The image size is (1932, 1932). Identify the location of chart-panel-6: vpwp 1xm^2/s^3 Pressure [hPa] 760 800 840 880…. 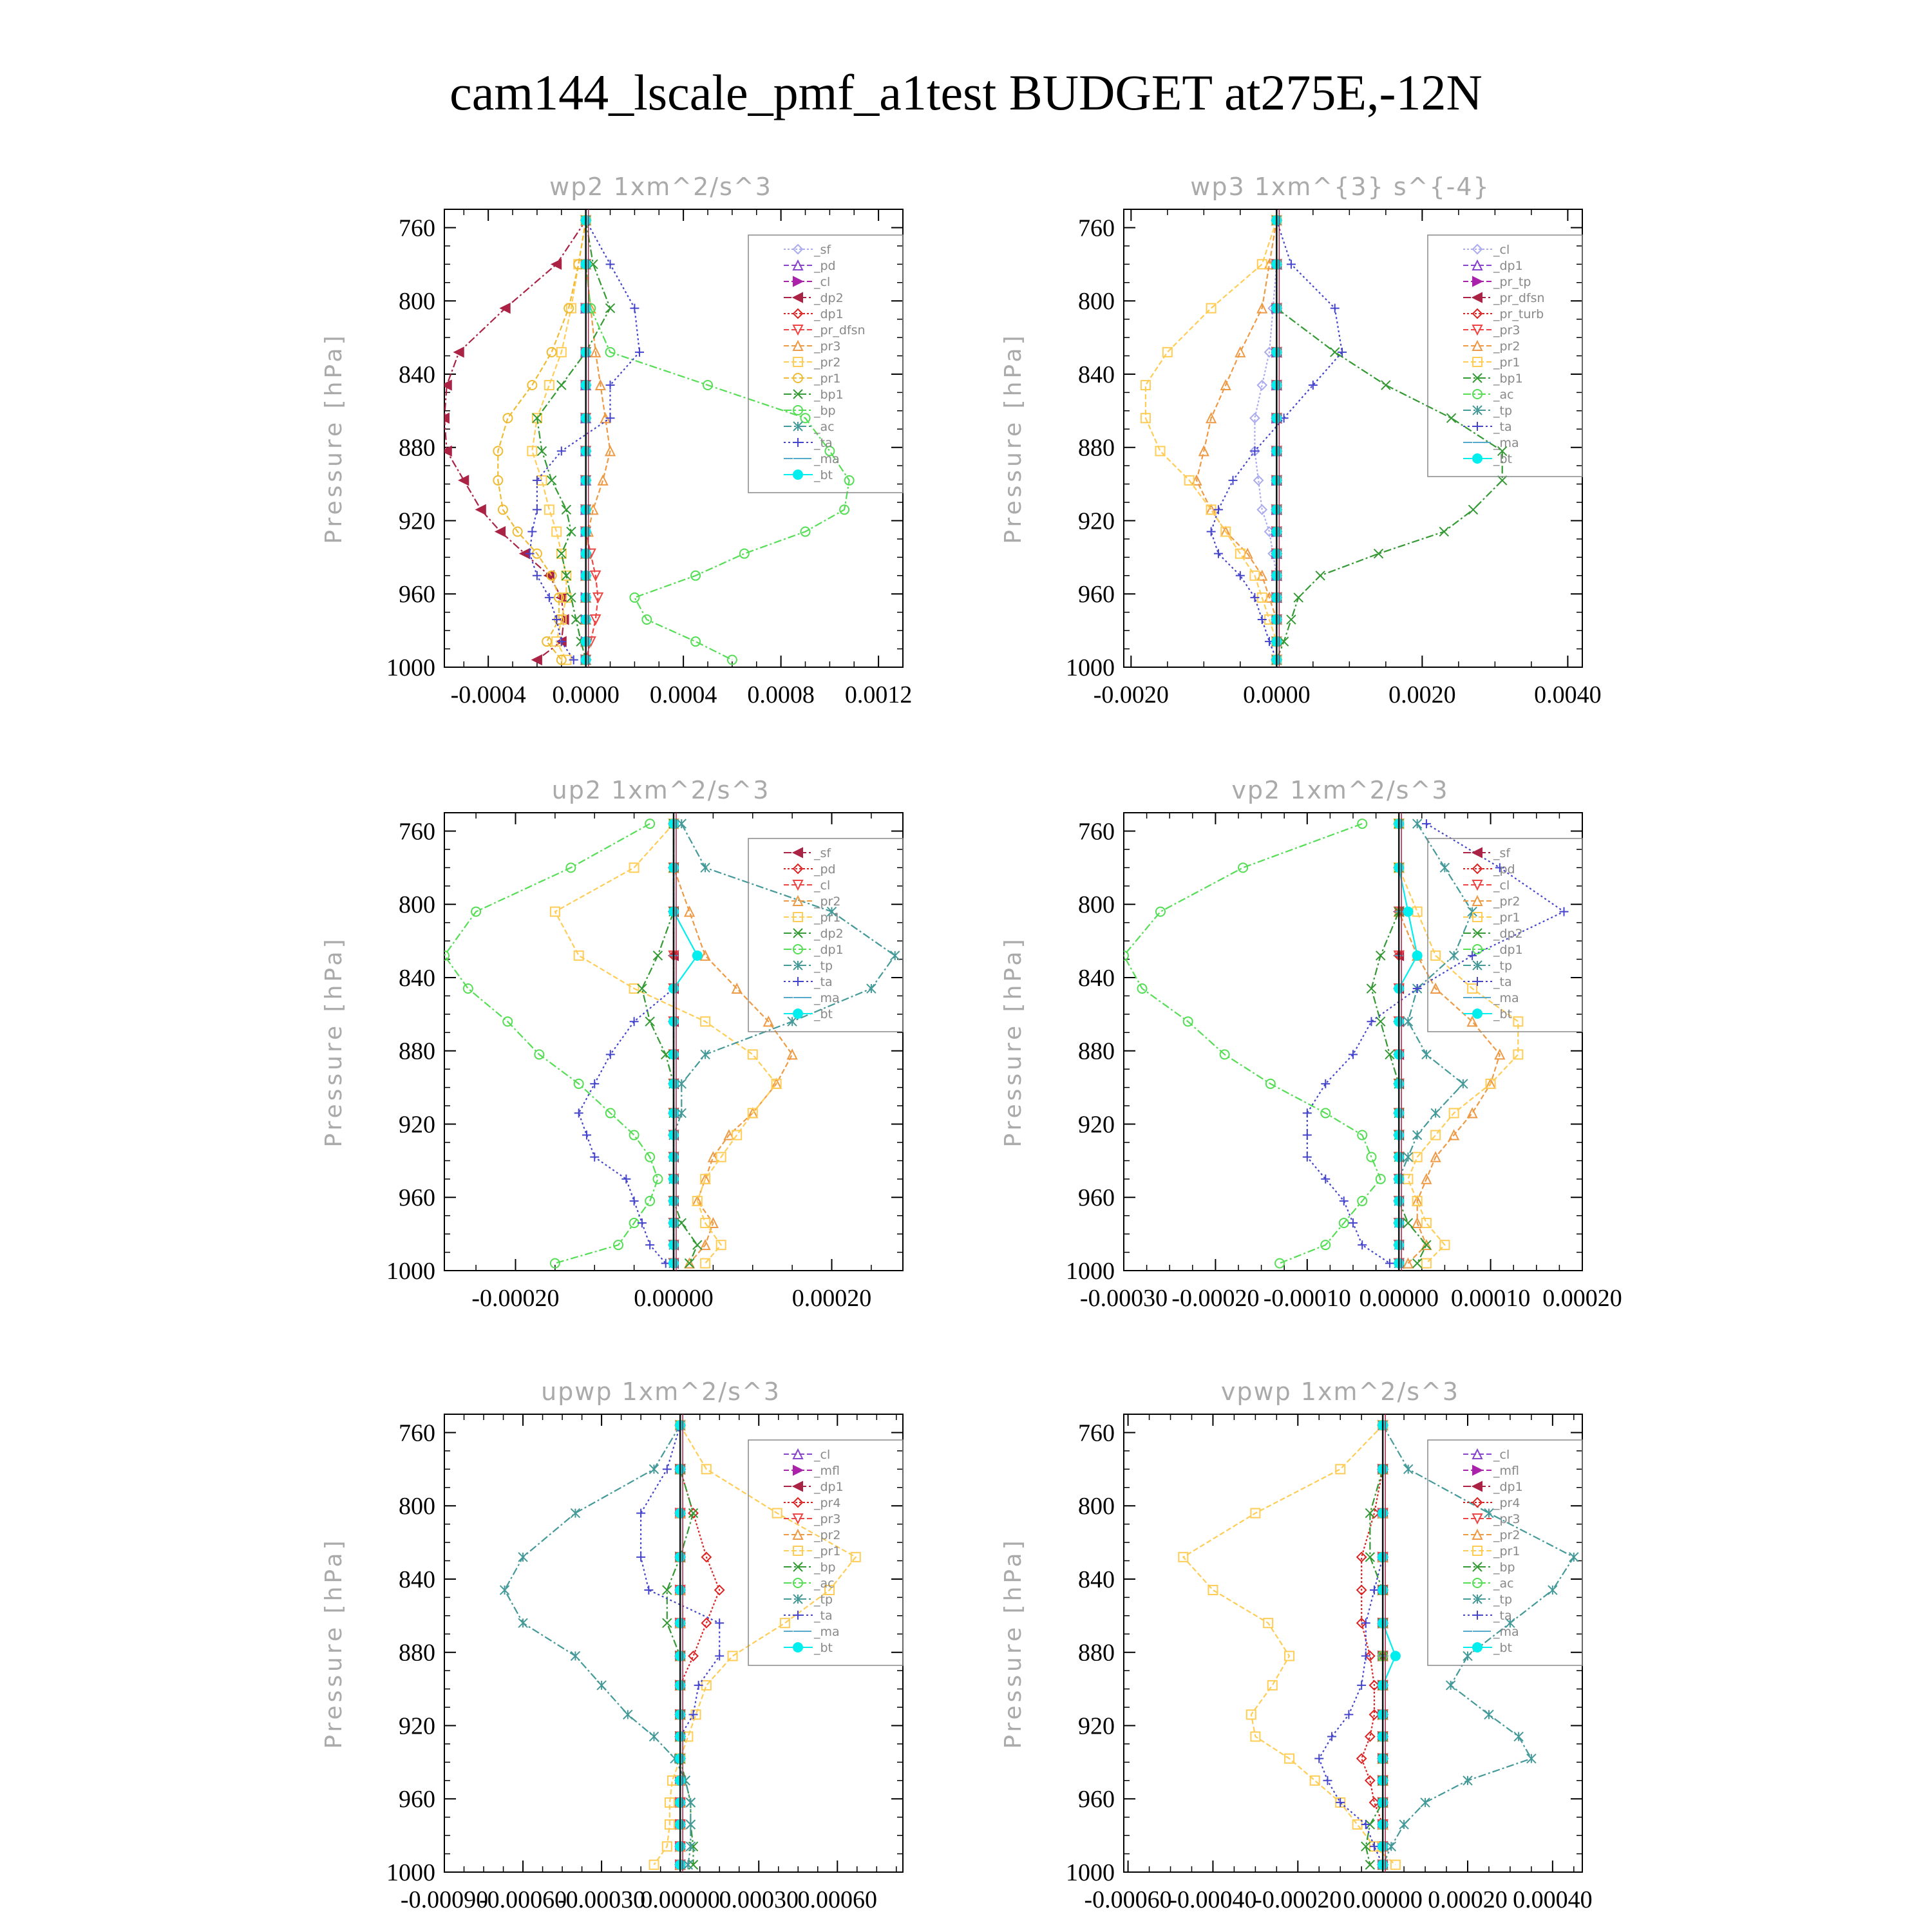
(1296, 1645).